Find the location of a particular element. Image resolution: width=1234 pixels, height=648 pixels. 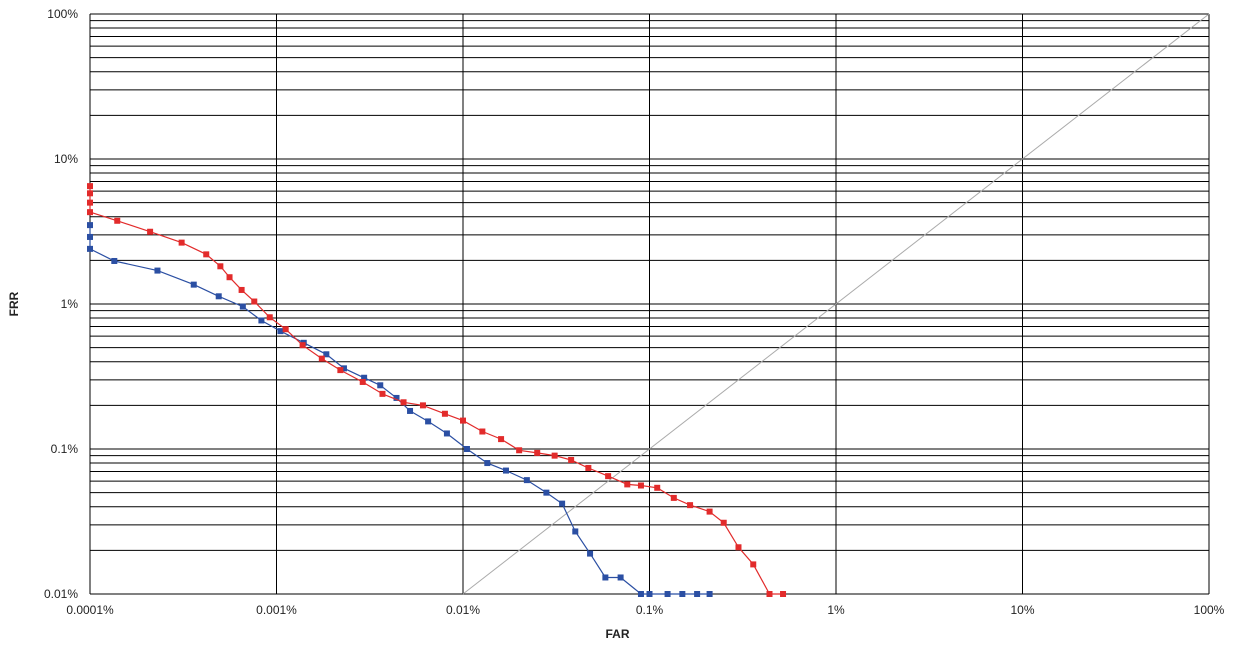

x-tick-label: 1% is located at coordinates (836, 610).